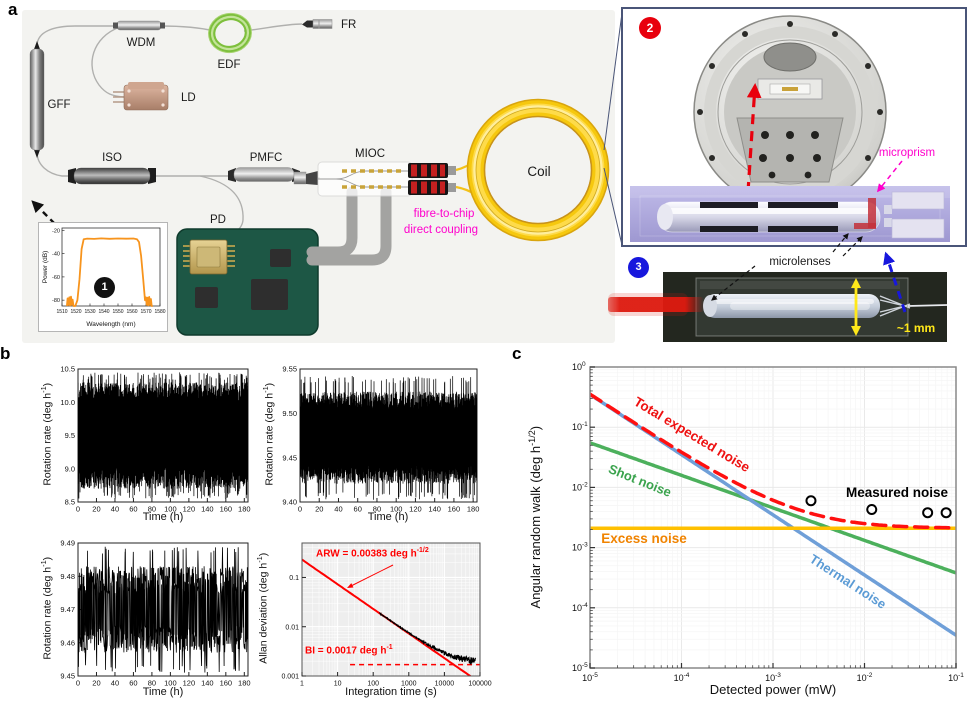 Image resolution: width=972 pixels, height=708 pixels. Describe the element at coordinates (67, 543) in the screenshot. I see `svg-text: 9.49` at that location.